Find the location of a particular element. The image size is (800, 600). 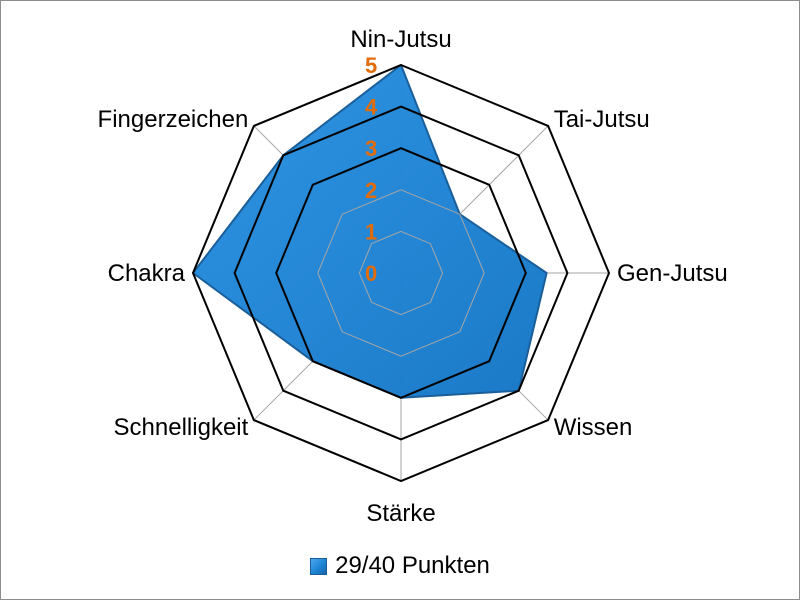

category-label: Chakra is located at coordinates (147, 273).